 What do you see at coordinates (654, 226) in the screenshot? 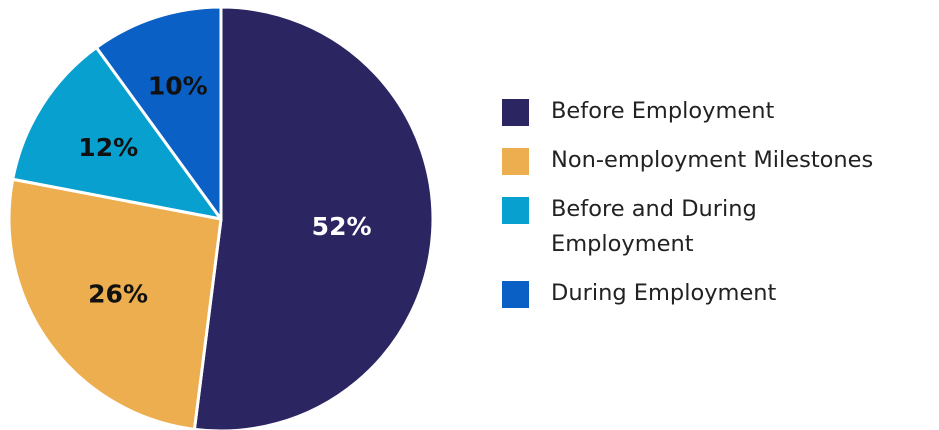
I see `legend-label-before-and-during-employment: Before and During Employment` at bounding box center [654, 226].